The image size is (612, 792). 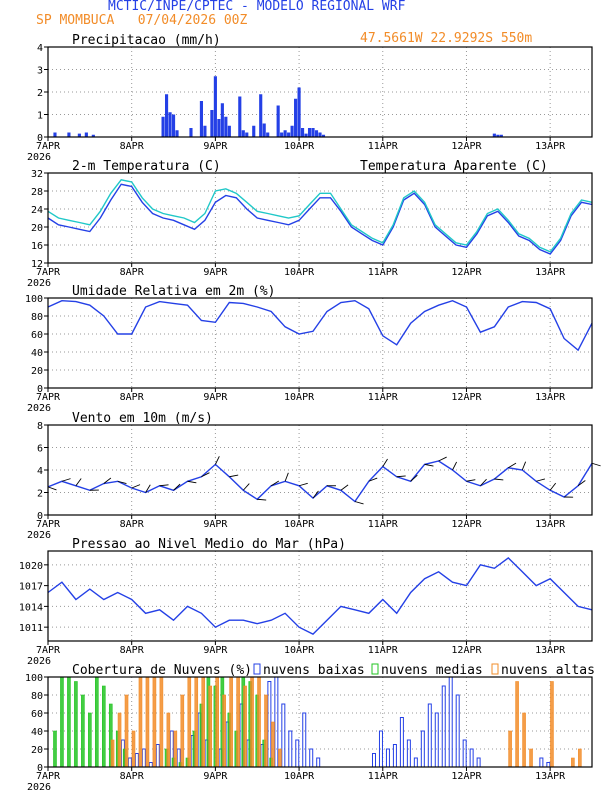 What do you see at coordinates (162, 670) in the screenshot?
I see `panel-title: Cobertura de Nuvens (%)` at bounding box center [162, 670].